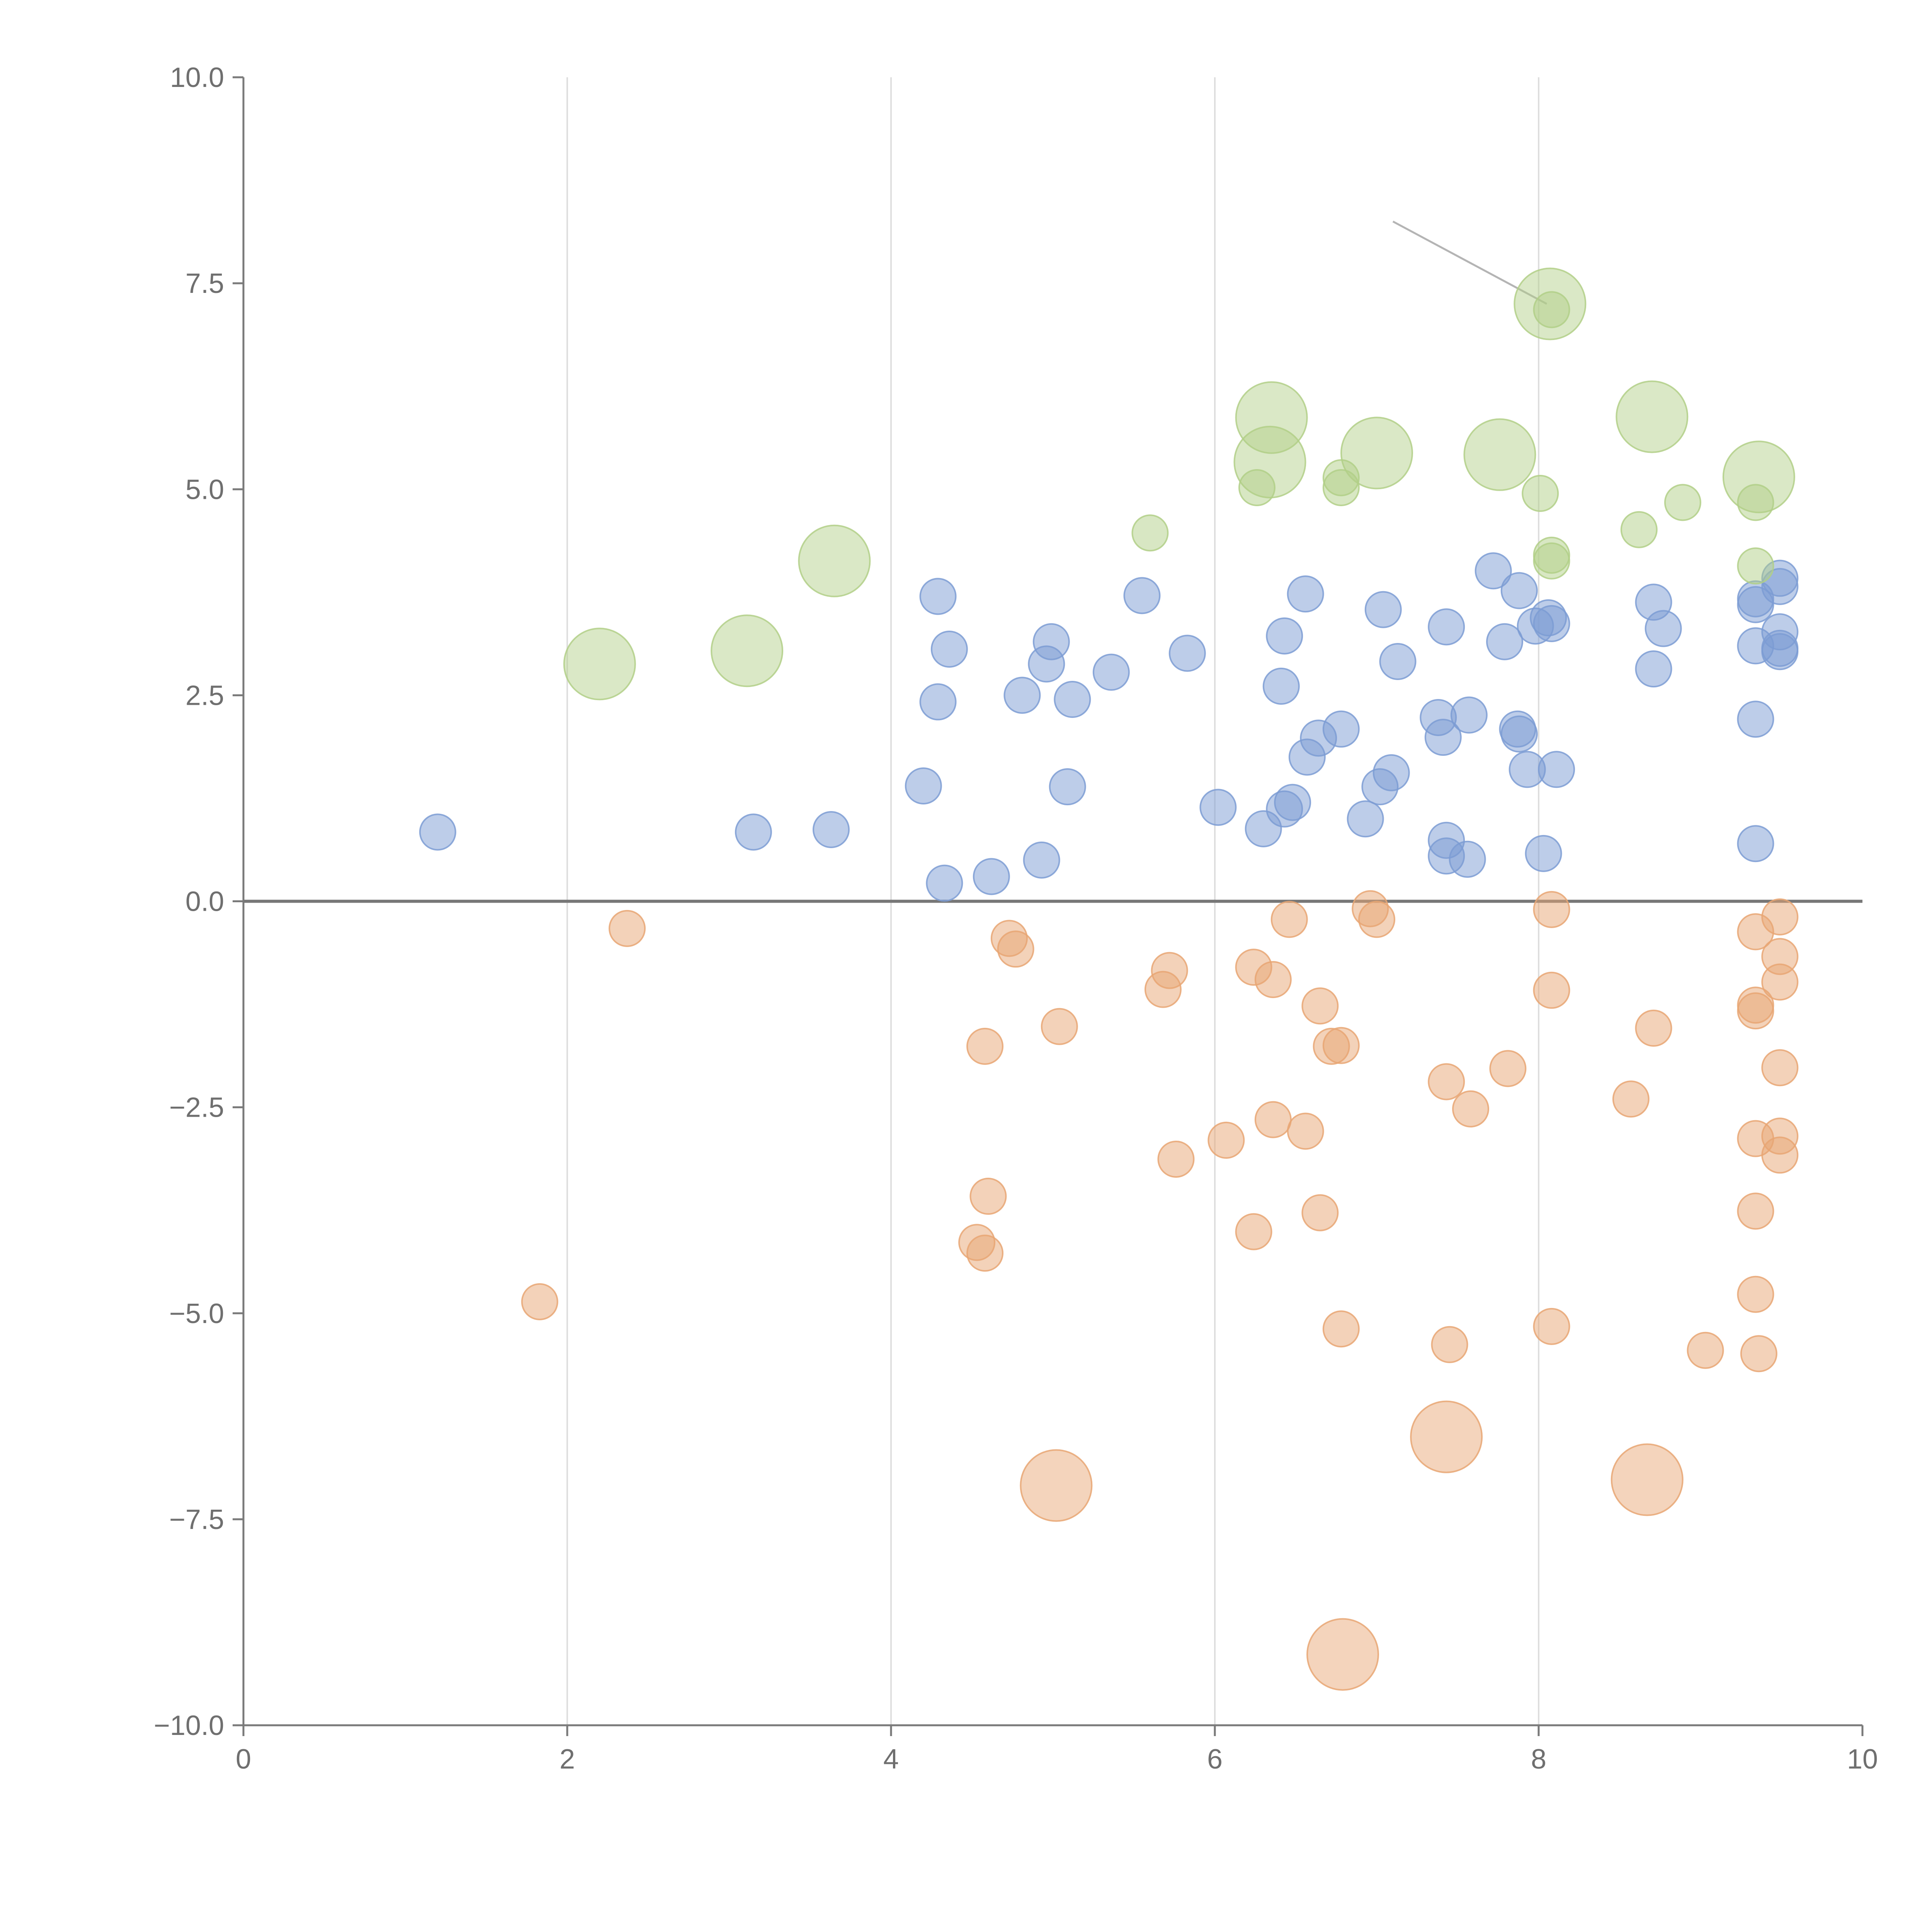 This screenshot has height=1932, width=1932. What do you see at coordinates (1215, 1759) in the screenshot?
I see `x-tick-label: 6` at bounding box center [1215, 1759].